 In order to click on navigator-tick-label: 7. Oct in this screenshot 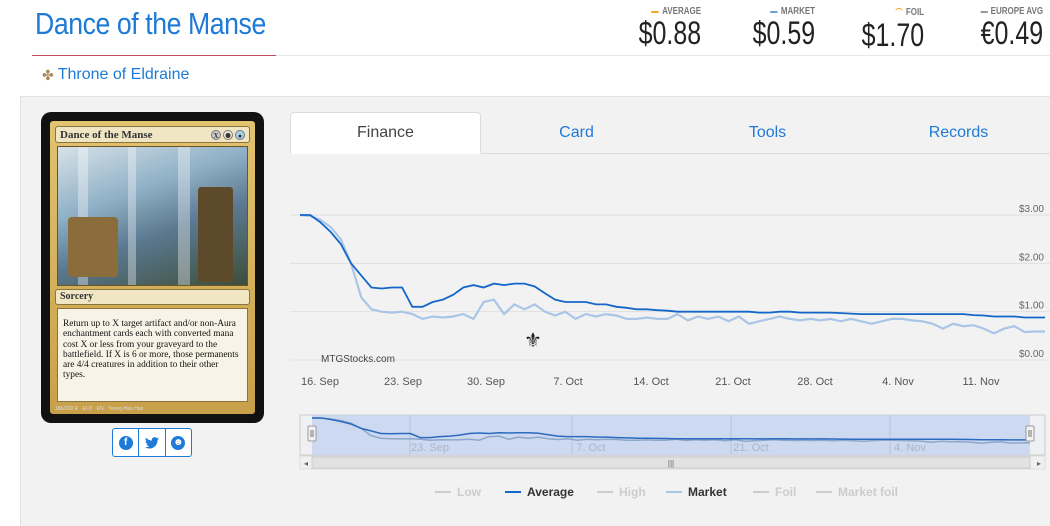, I will do `click(590, 448)`.